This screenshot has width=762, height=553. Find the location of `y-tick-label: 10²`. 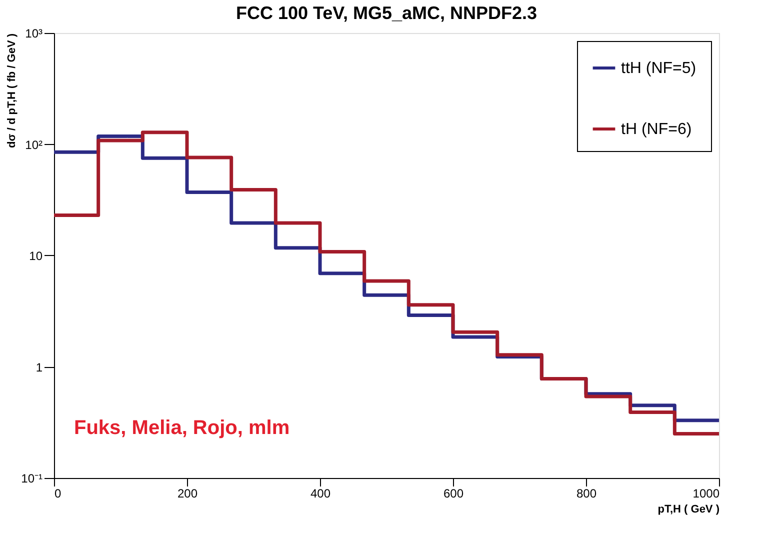

y-tick-label: 10² is located at coordinates (34, 145).